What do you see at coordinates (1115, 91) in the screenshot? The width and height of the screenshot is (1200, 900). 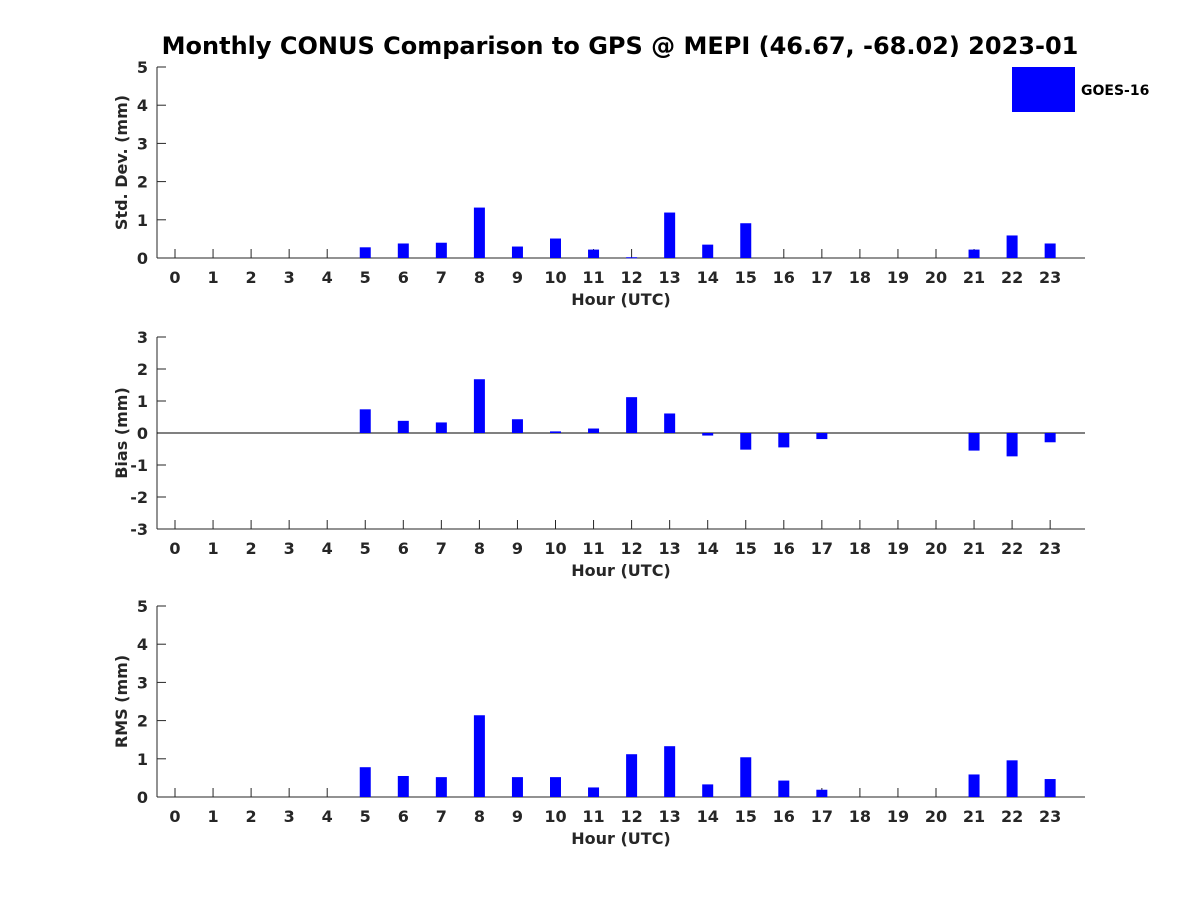 I see `legend-label-goes16: GOES-16` at bounding box center [1115, 91].